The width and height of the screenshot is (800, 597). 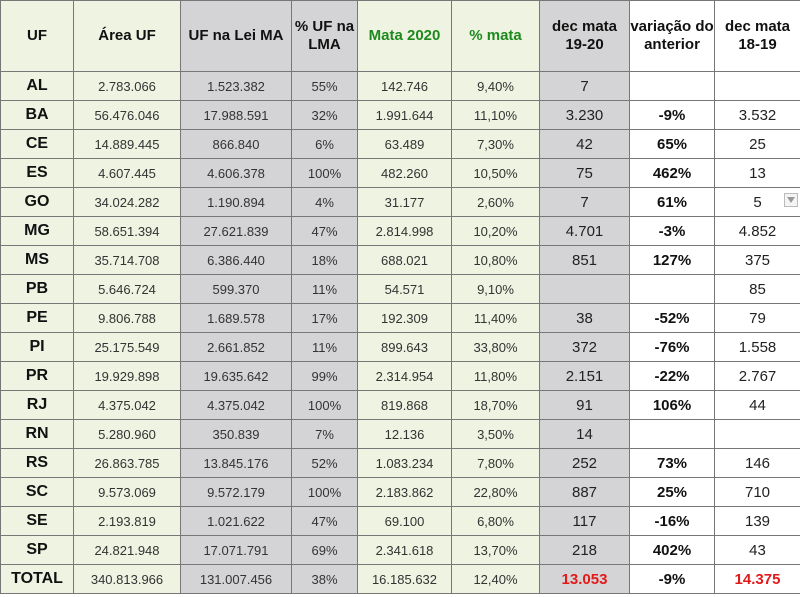 What do you see at coordinates (584, 173) in the screenshot?
I see `cell-dec-mata-19-20: 75` at bounding box center [584, 173].